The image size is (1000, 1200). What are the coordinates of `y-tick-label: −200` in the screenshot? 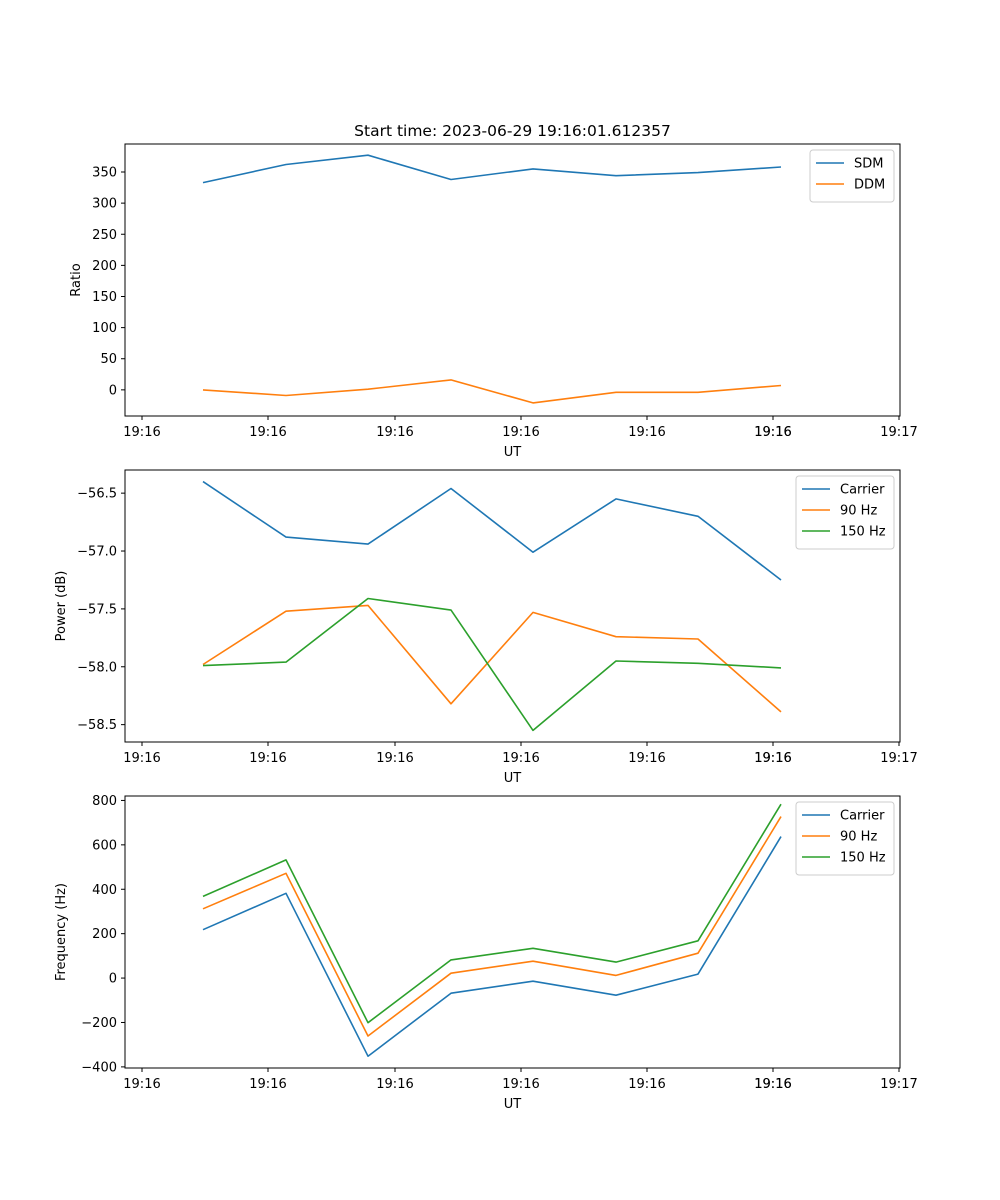 It's located at (99, 1023).